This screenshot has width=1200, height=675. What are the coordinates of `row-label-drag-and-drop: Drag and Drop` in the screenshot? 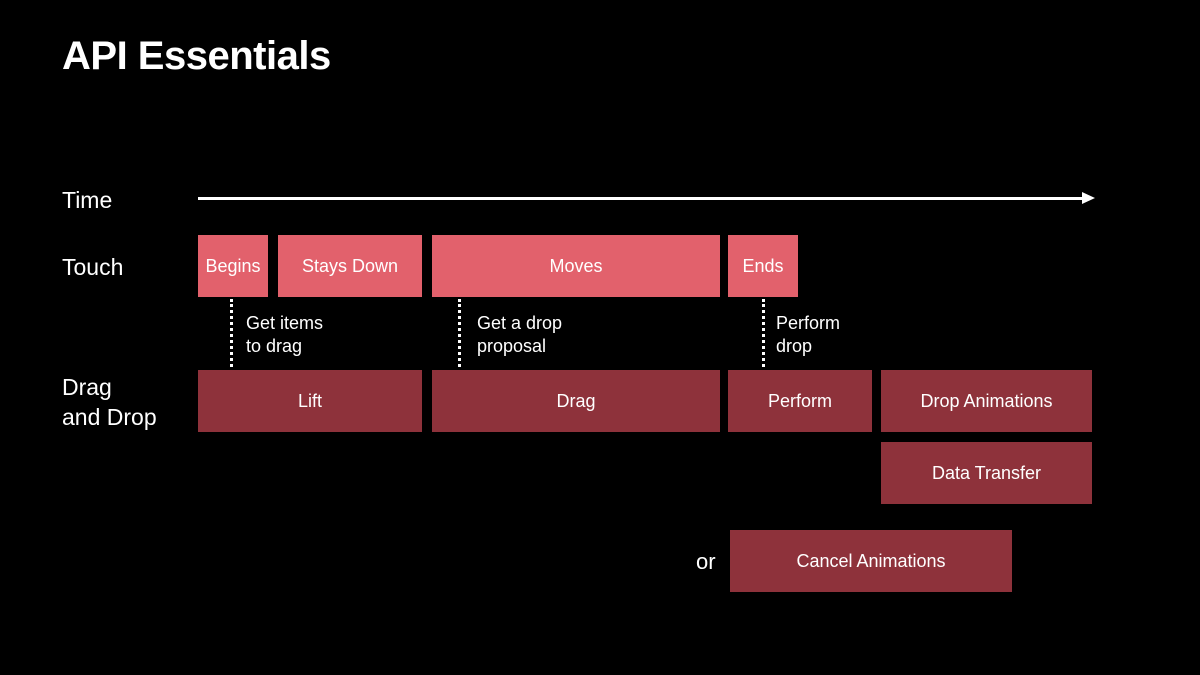 It's located at (109, 402).